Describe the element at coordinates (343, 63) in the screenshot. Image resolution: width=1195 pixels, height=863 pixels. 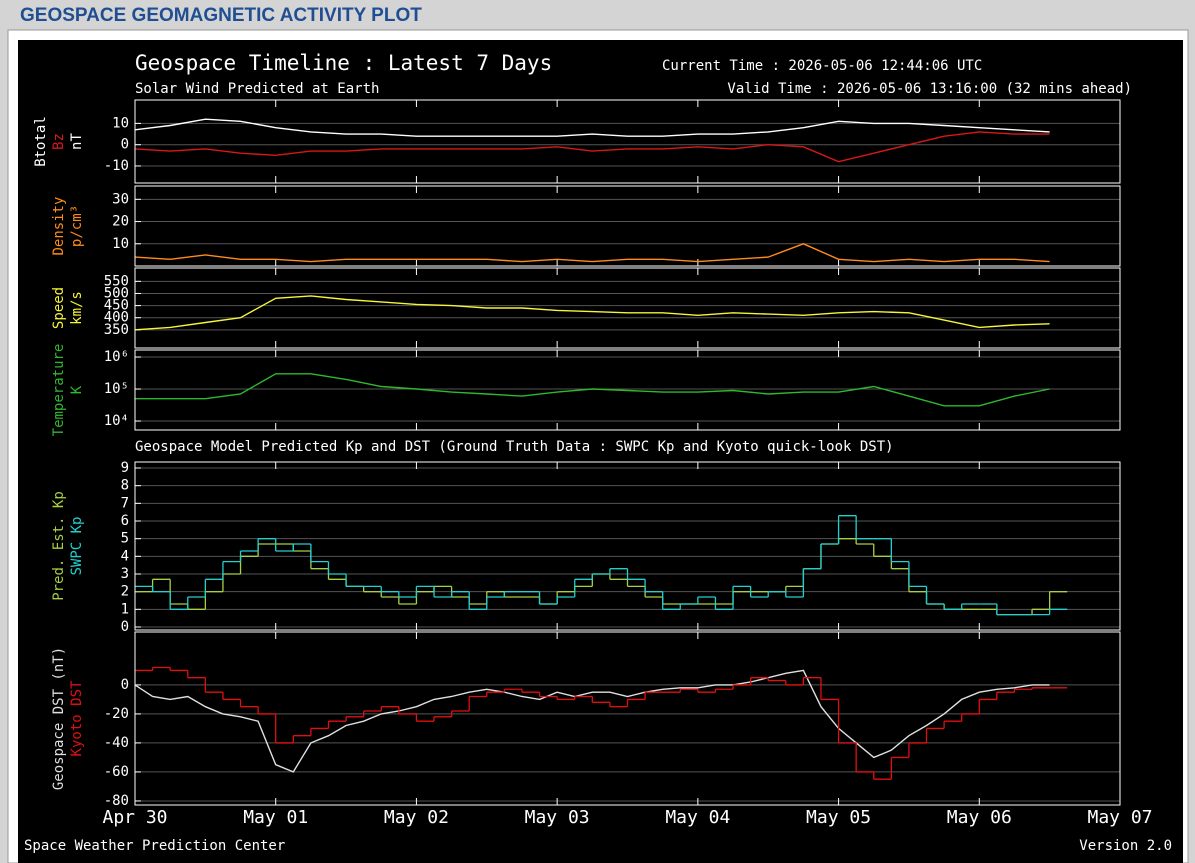
I see `chart-title: Geospace Timeline : Latest 7 Days` at that location.